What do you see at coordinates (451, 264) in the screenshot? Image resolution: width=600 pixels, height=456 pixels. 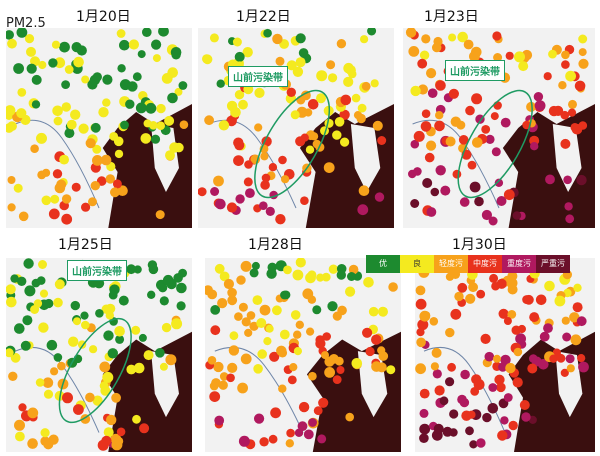 I see `legend-item-light: 轻度污` at bounding box center [451, 264].